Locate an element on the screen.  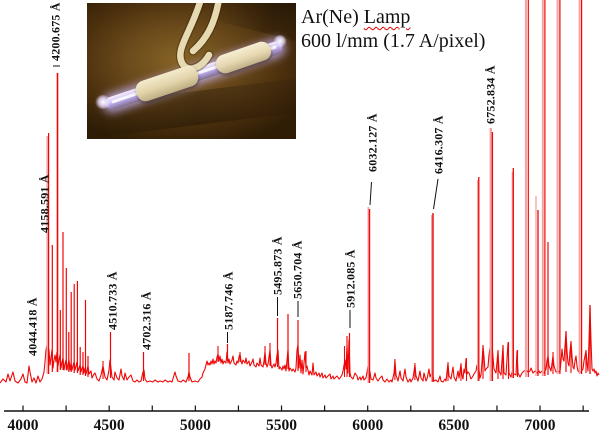
x-axis-tick-label: 5500 is located at coordinates (281, 425).